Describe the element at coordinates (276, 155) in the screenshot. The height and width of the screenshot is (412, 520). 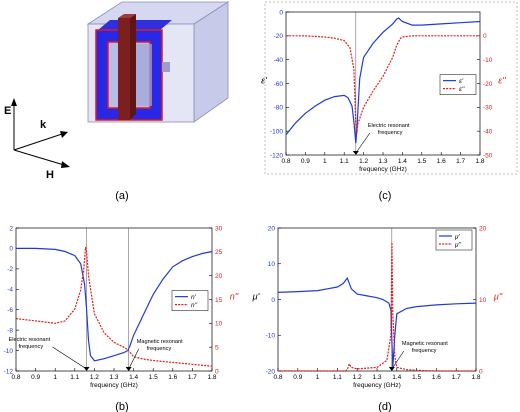
I see `y-left-tick-label: -120` at that location.